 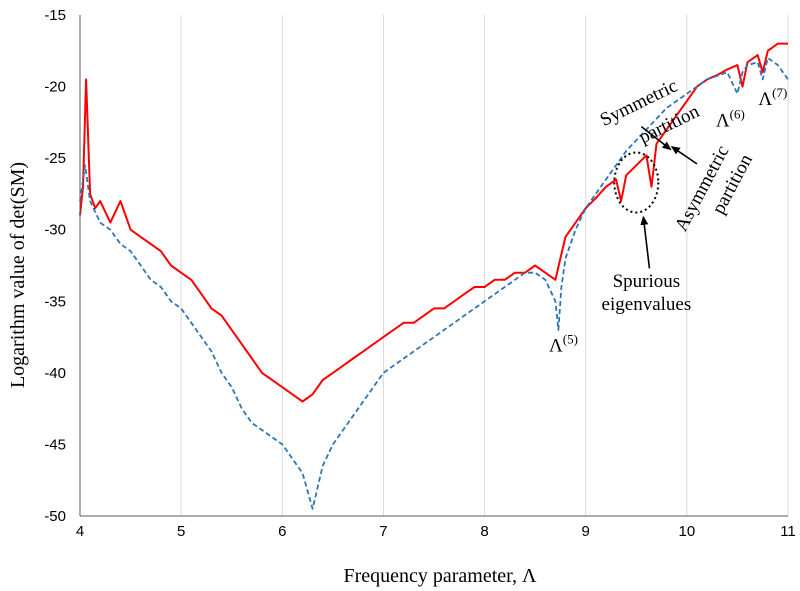 What do you see at coordinates (383, 531) in the screenshot?
I see `x-tick-label: 7` at bounding box center [383, 531].